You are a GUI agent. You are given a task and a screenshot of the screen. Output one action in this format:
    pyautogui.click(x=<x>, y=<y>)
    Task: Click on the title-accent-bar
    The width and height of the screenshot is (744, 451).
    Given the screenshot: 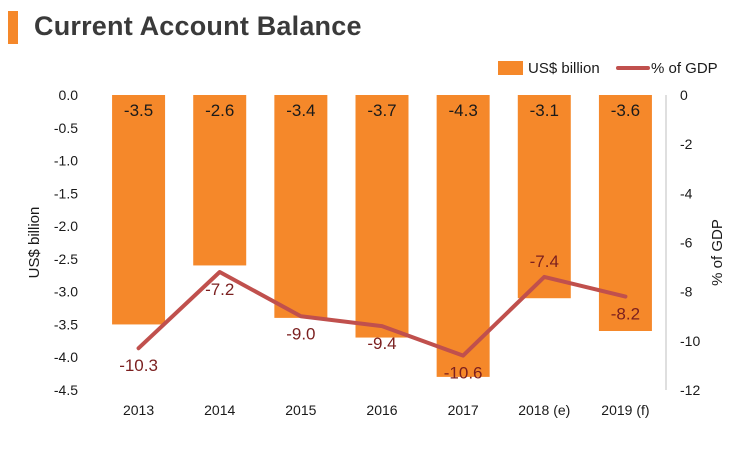 What is the action you would take?
    pyautogui.click(x=13, y=27)
    